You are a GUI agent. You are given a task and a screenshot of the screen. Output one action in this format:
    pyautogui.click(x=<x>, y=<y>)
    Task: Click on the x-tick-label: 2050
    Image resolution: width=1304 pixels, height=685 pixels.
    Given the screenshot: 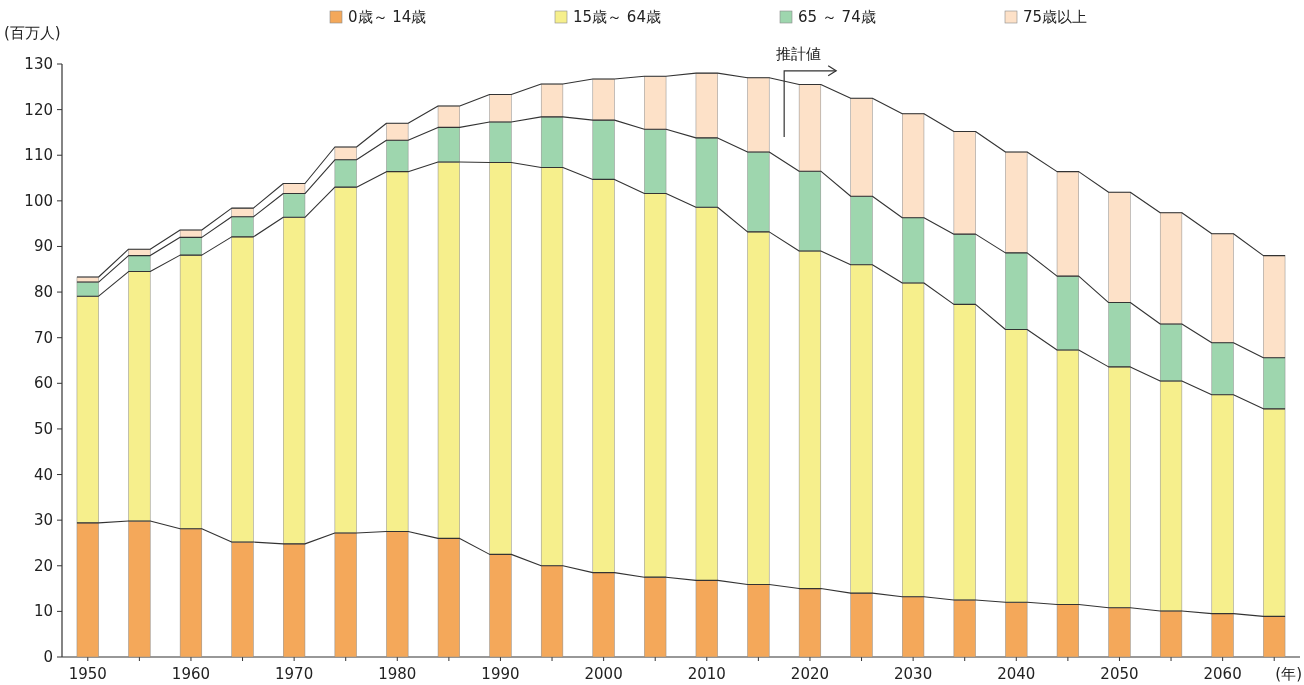 What is the action you would take?
    pyautogui.click(x=1119, y=674)
    